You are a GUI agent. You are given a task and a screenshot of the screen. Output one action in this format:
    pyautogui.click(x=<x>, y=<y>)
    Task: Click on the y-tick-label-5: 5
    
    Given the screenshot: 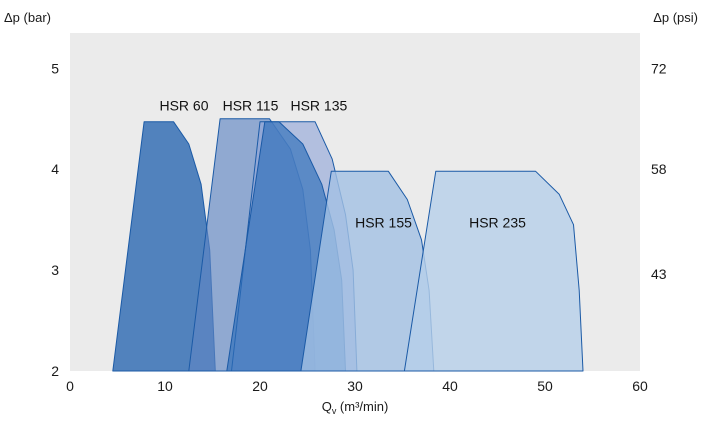 What is the action you would take?
    pyautogui.click(x=55, y=68)
    